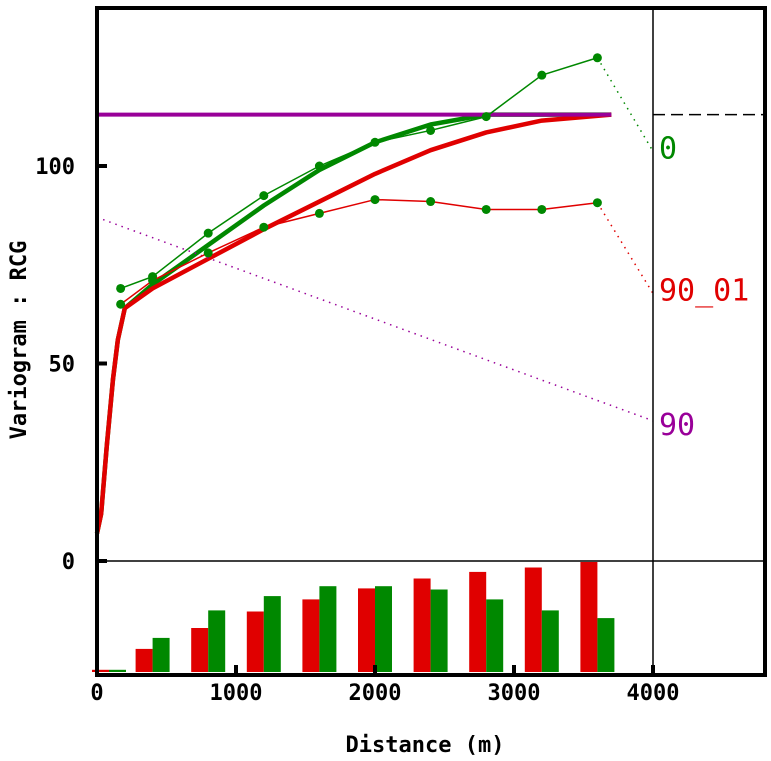 This screenshot has height=761, width=771. I want to click on y-axis-label: Variogram : RCG, so click(19, 340).